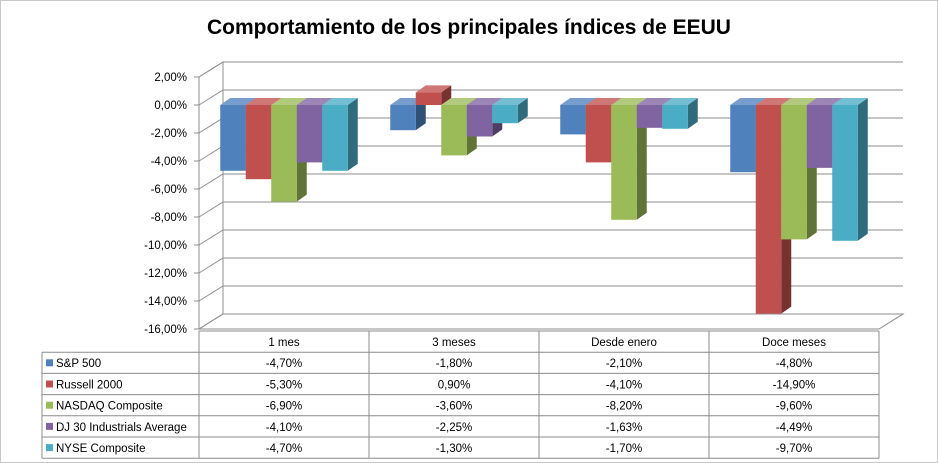 Image resolution: width=938 pixels, height=463 pixels. I want to click on y-tick-label: 2,00%, so click(170, 78).